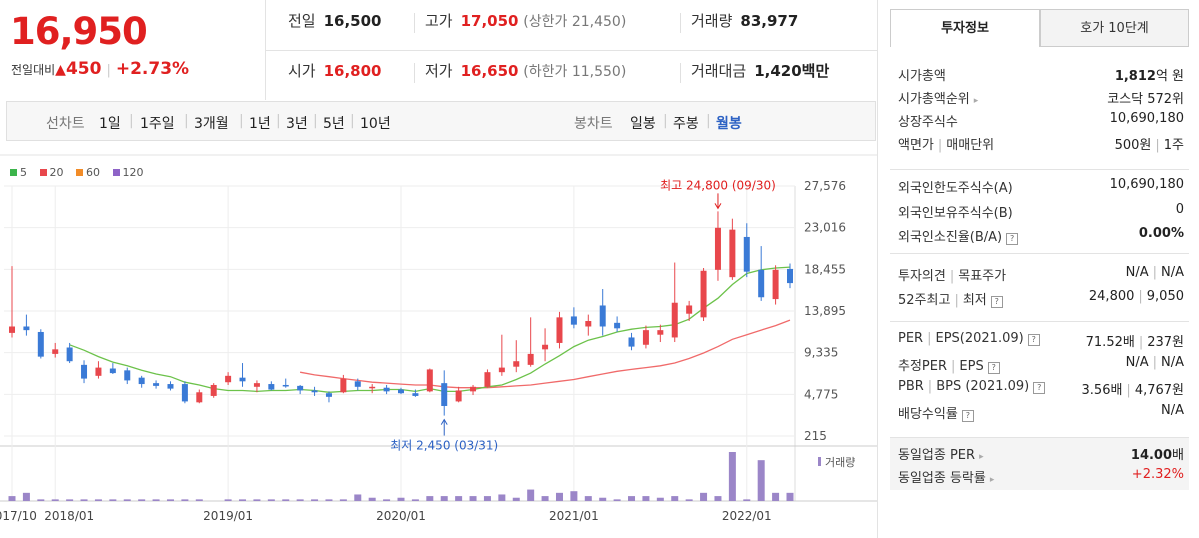 The height and width of the screenshot is (538, 1199). Describe the element at coordinates (1041, 144) in the screenshot. I see `par-row: 액면가 | 매매단위 500원 | 1주` at that location.